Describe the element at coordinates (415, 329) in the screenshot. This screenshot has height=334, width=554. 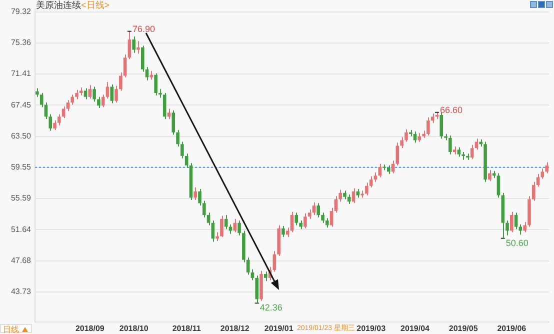
I see `x-tick-label: 2019/04` at that location.